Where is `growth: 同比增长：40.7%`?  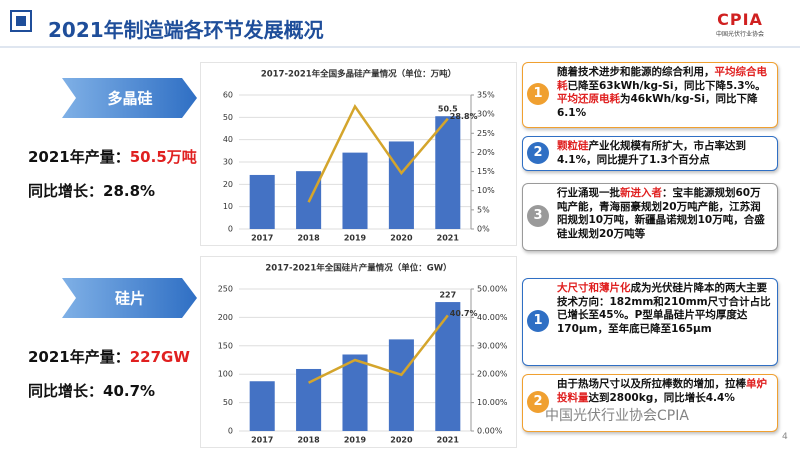 growth: 同比增长：40.7% is located at coordinates (92, 391).